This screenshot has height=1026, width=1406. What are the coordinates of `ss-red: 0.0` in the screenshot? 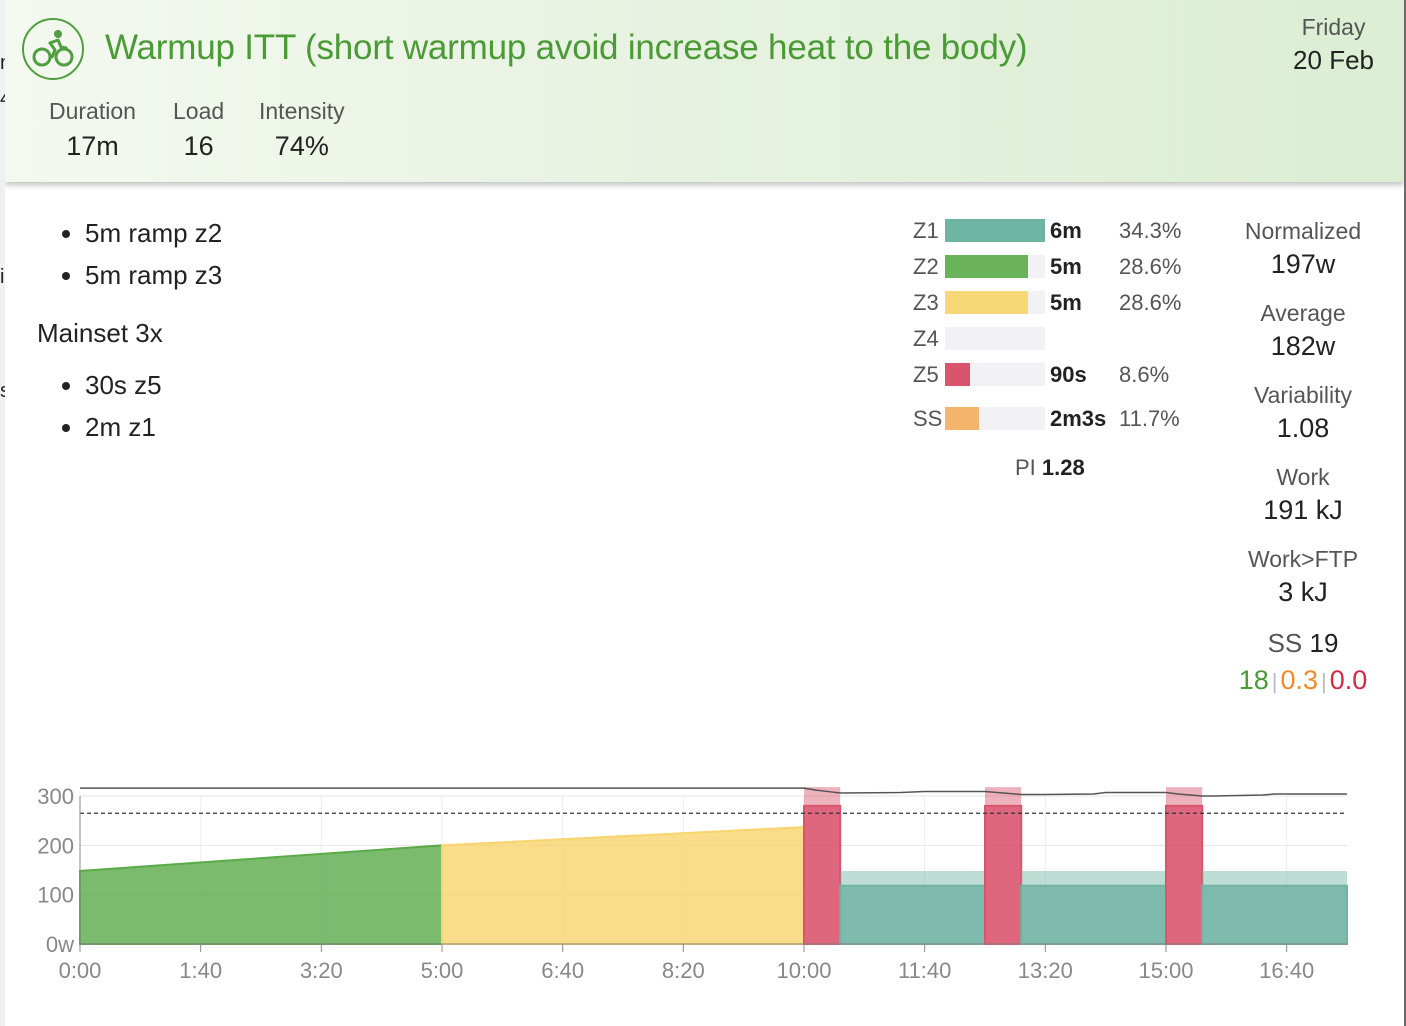 It's located at (1348, 680).